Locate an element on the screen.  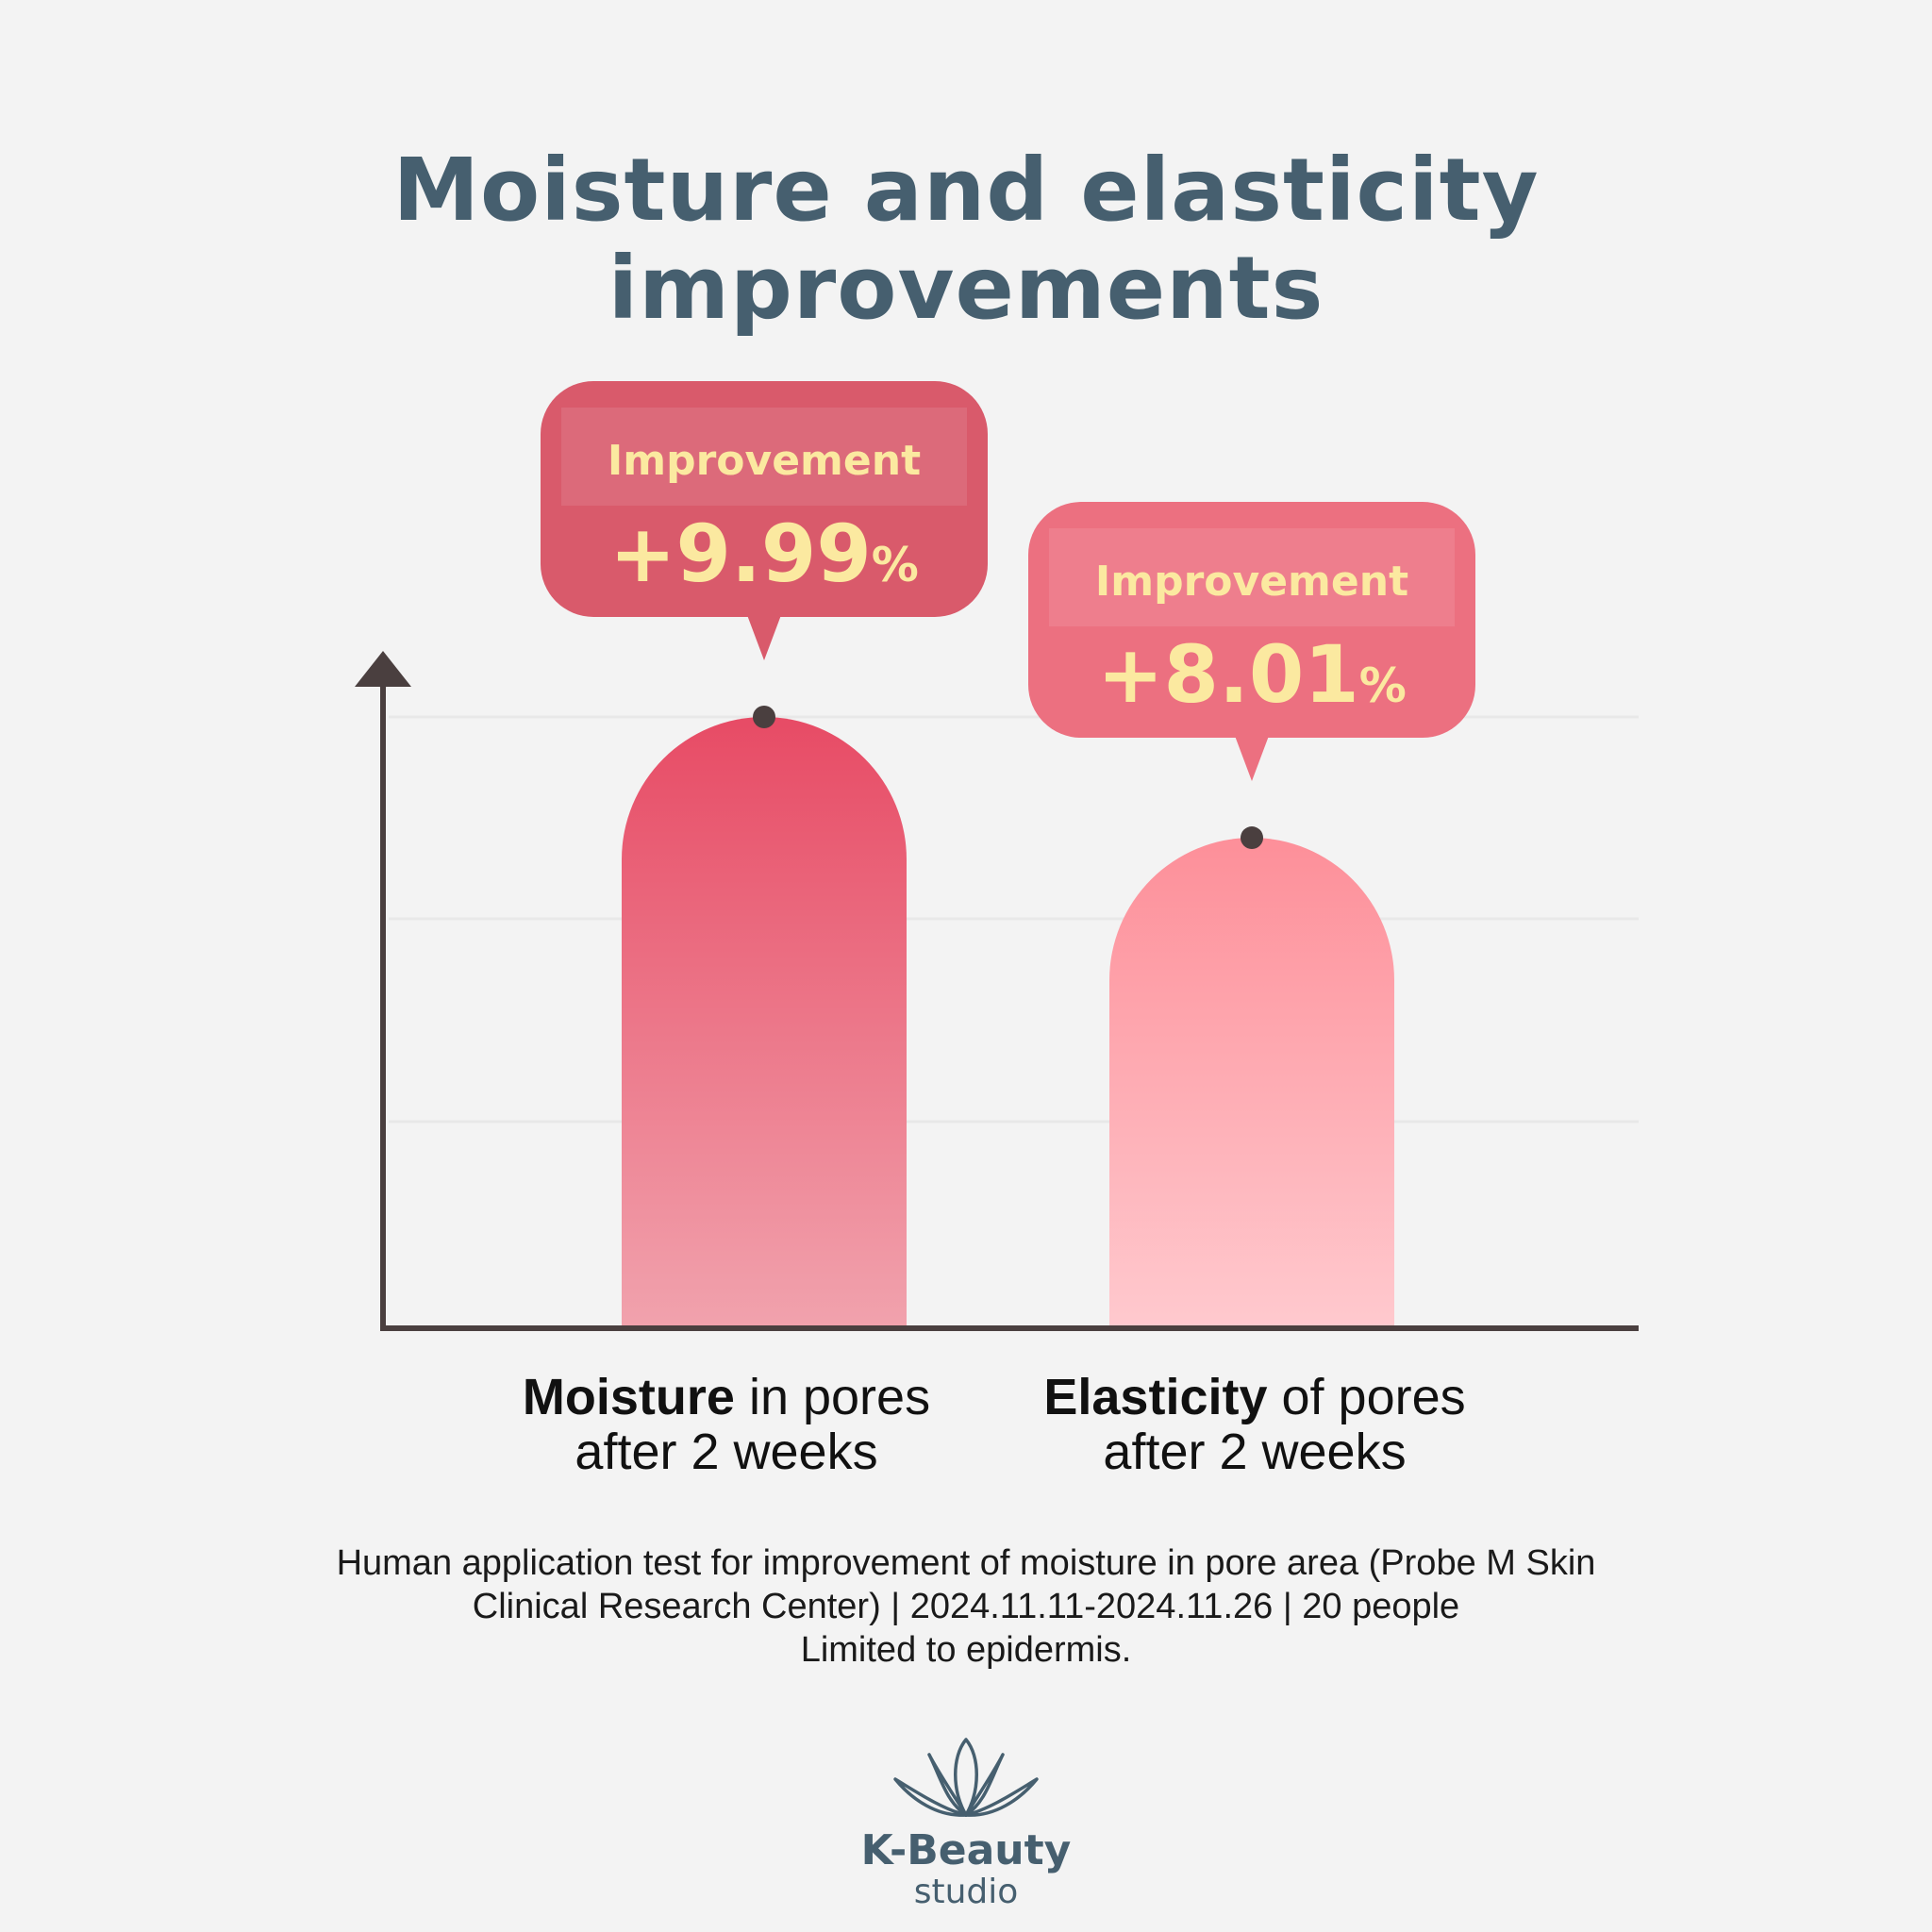
category-label-moisture: Moisture in pores after 2 weeks is located at coordinates (726, 1424).